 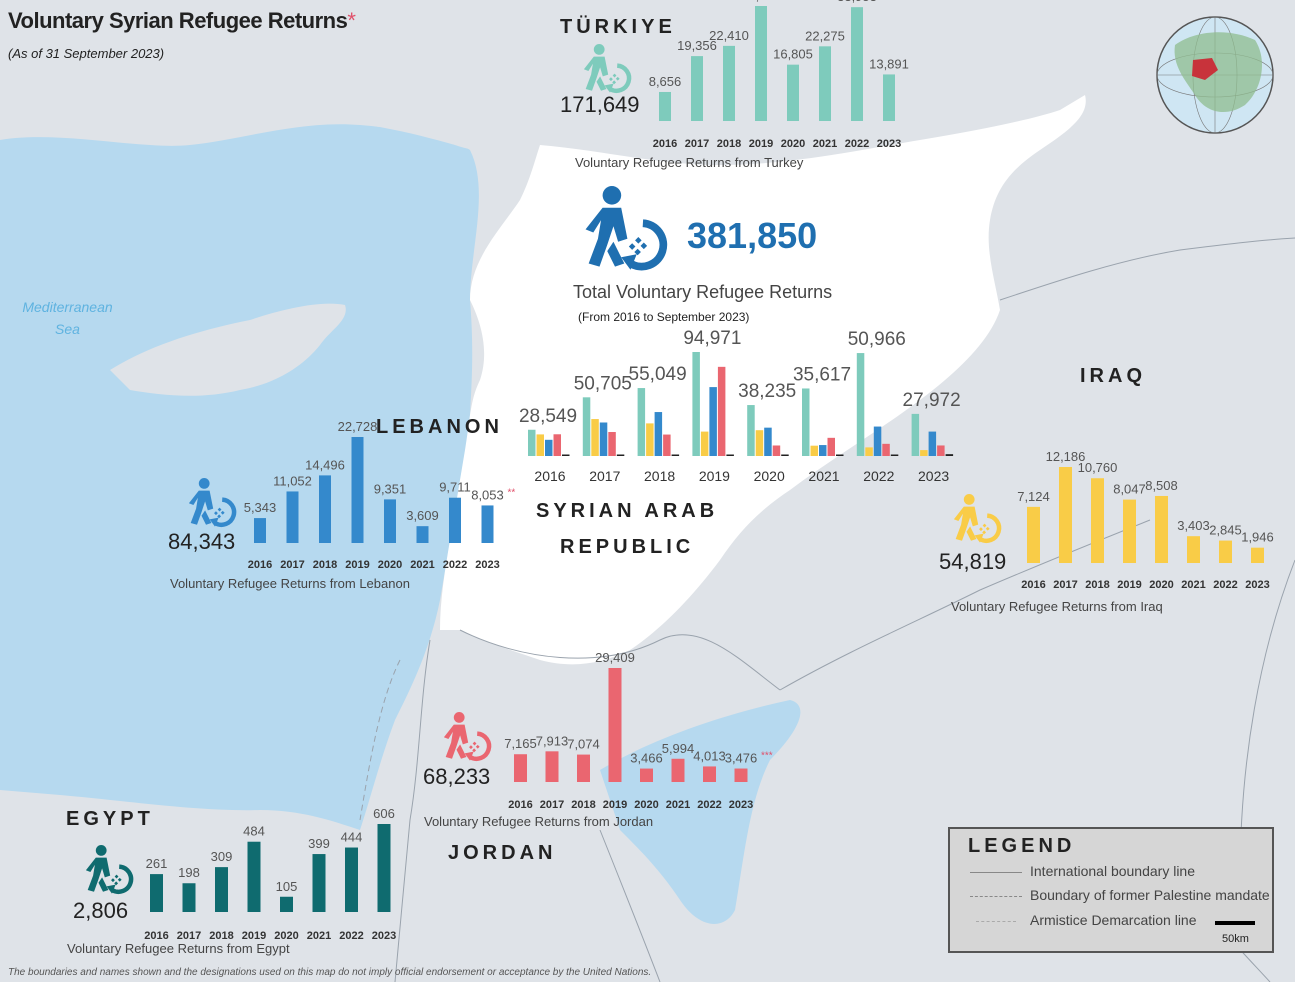 What do you see at coordinates (709, 805) in the screenshot?
I see `jordan-year-label: 2022` at bounding box center [709, 805].